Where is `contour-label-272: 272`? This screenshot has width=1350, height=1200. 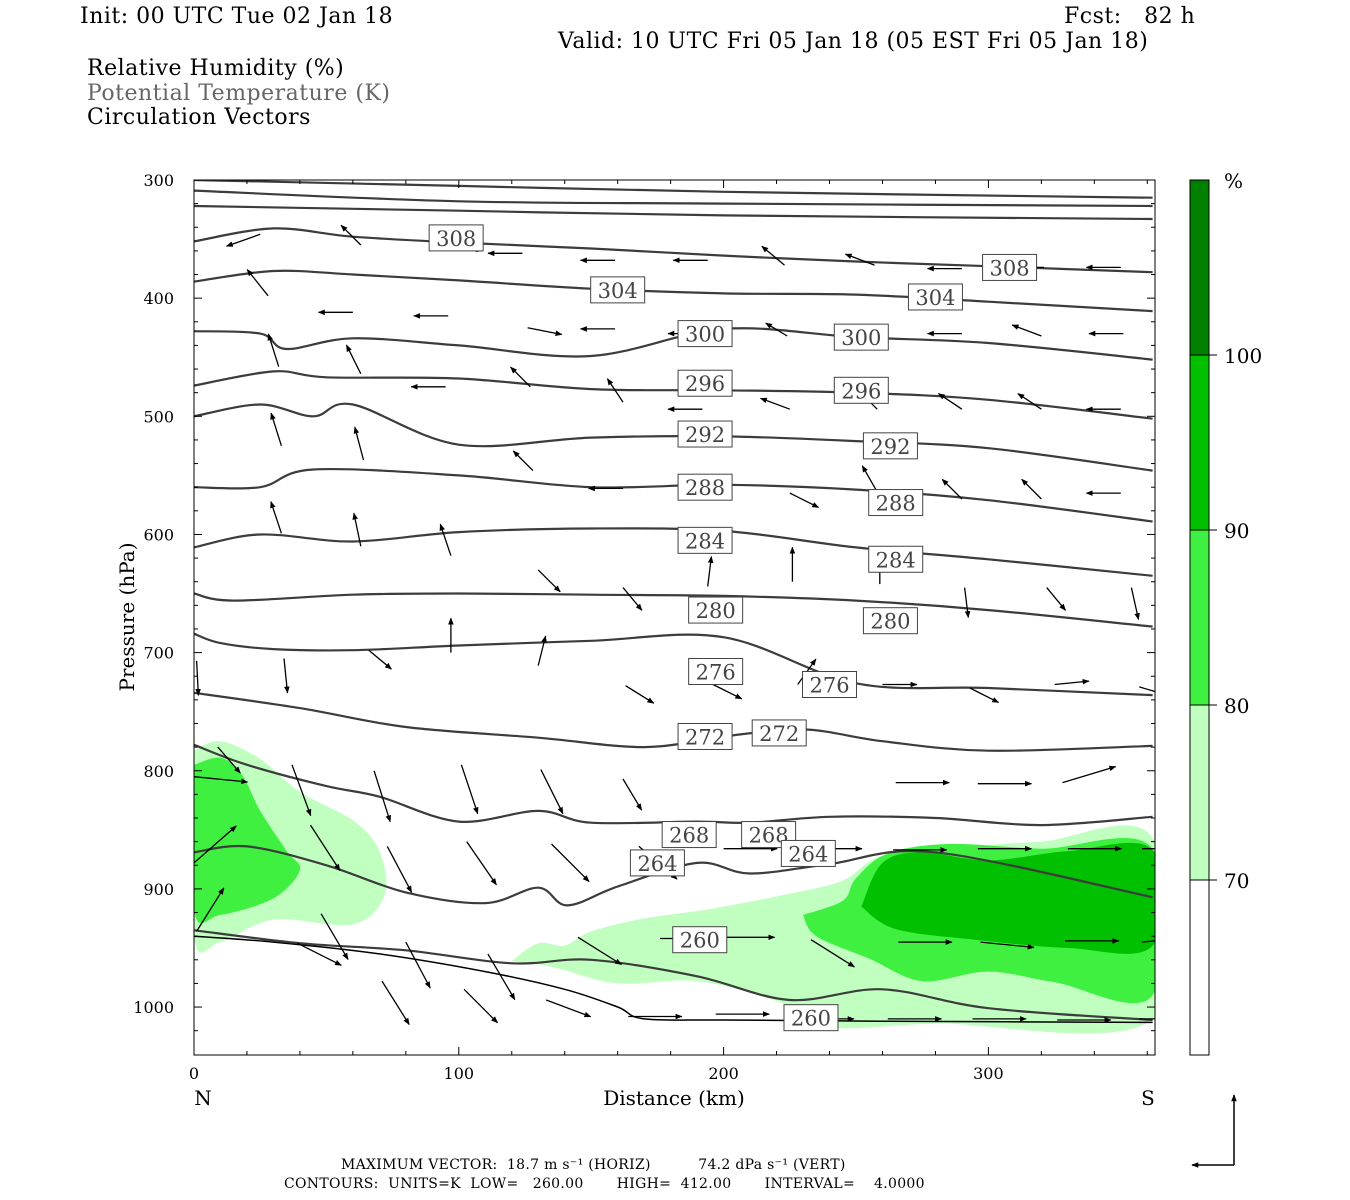 contour-label-272: 272 is located at coordinates (779, 733).